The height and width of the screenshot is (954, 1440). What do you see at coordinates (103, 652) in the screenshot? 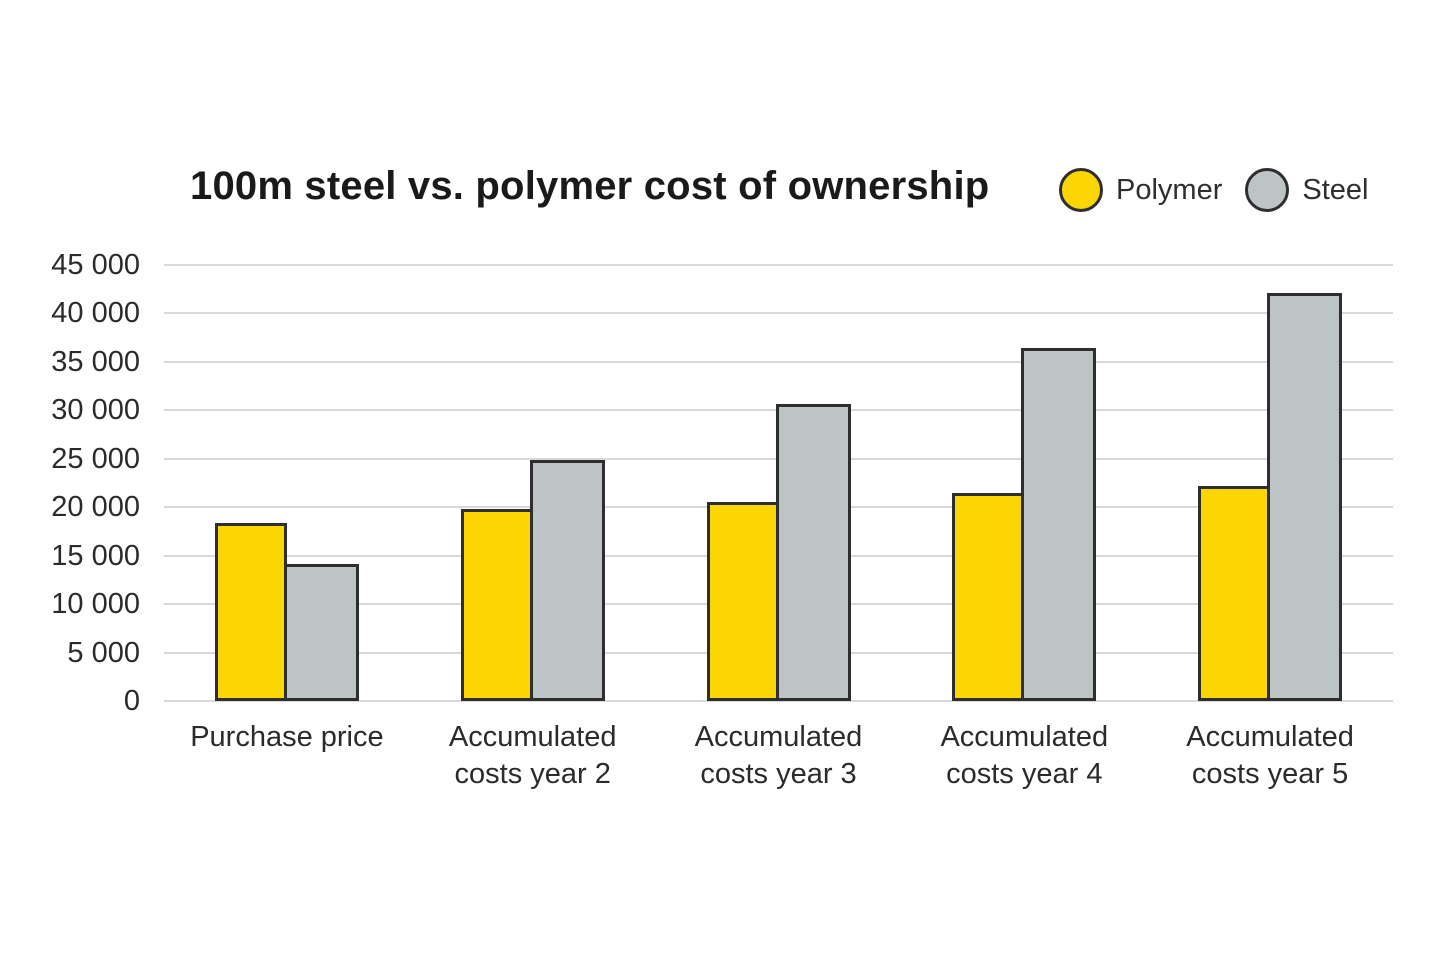
I see `y-axis-tick-label: 5 000` at bounding box center [103, 652].